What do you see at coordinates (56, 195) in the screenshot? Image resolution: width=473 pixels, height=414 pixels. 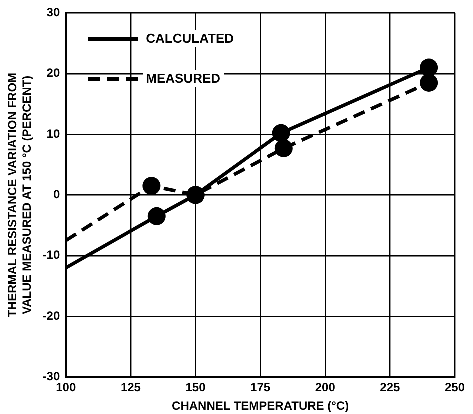 I see `y-tick-label: 0` at bounding box center [56, 195].